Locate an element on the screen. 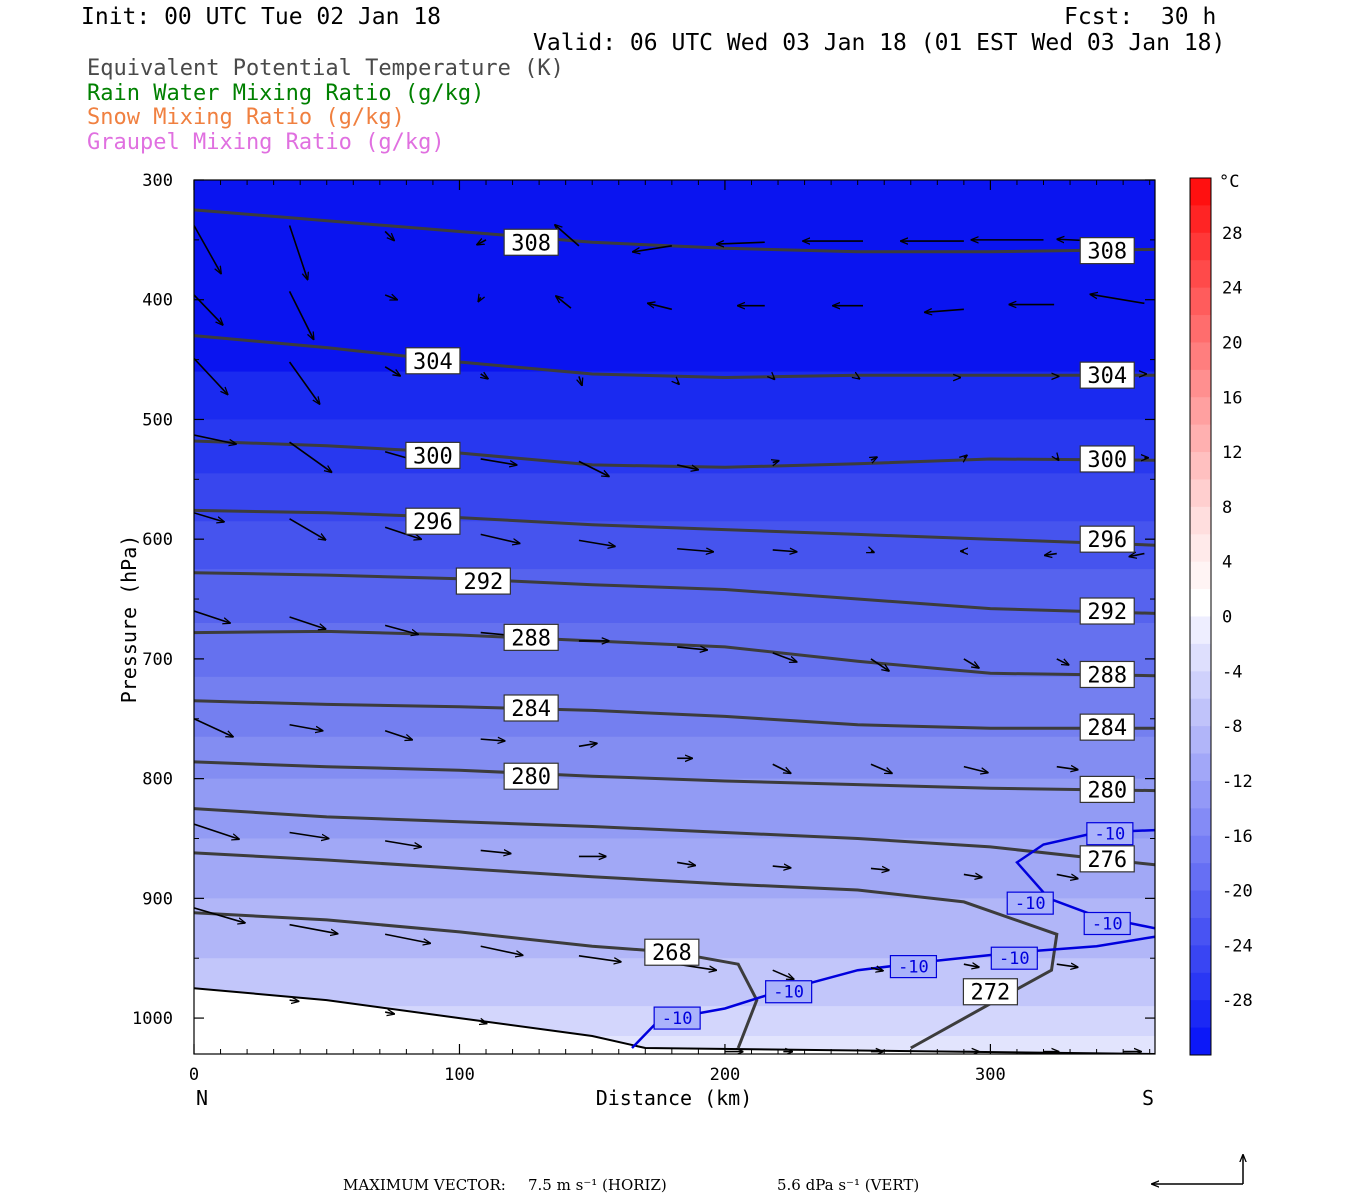  max-vector-label: MAXIMUM VECTOR: is located at coordinates (424, 1185).